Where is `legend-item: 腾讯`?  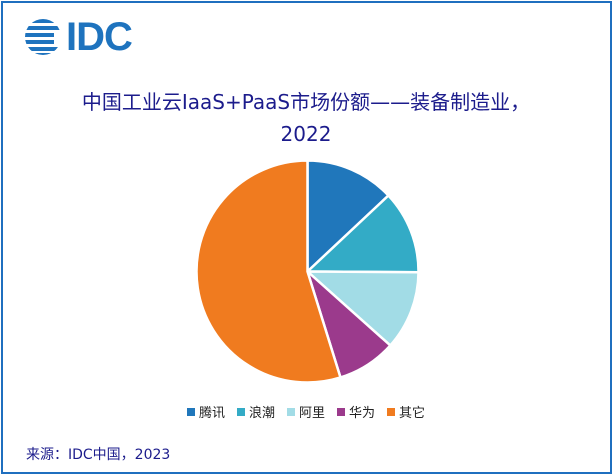 legend-item: 腾讯 is located at coordinates (205, 411).